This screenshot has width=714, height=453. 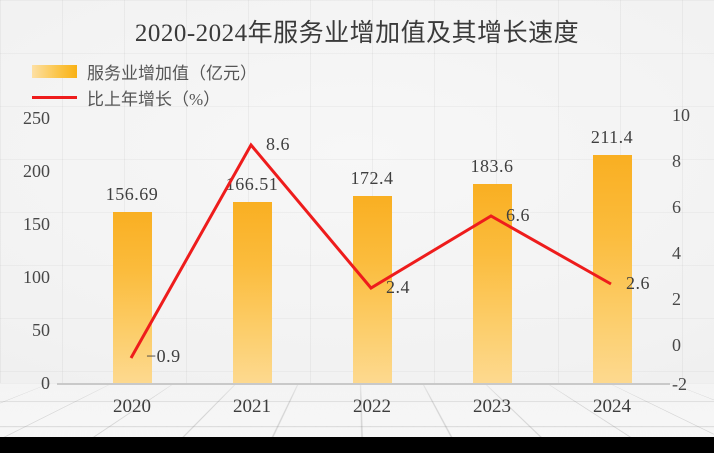 I want to click on y-axis-right-tick: 2, so click(x=676, y=299).